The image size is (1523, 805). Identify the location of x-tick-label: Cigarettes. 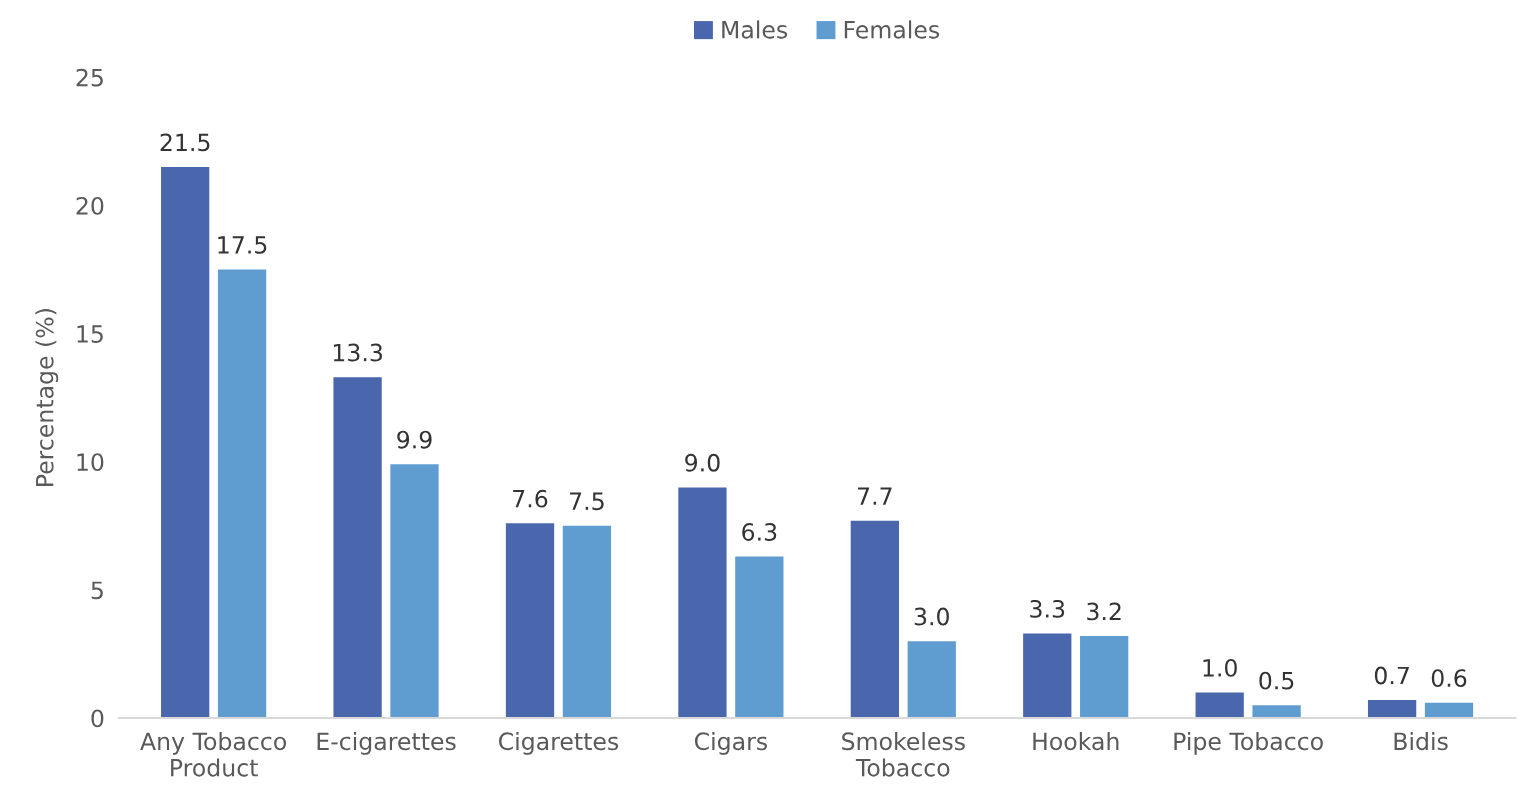
(559, 743).